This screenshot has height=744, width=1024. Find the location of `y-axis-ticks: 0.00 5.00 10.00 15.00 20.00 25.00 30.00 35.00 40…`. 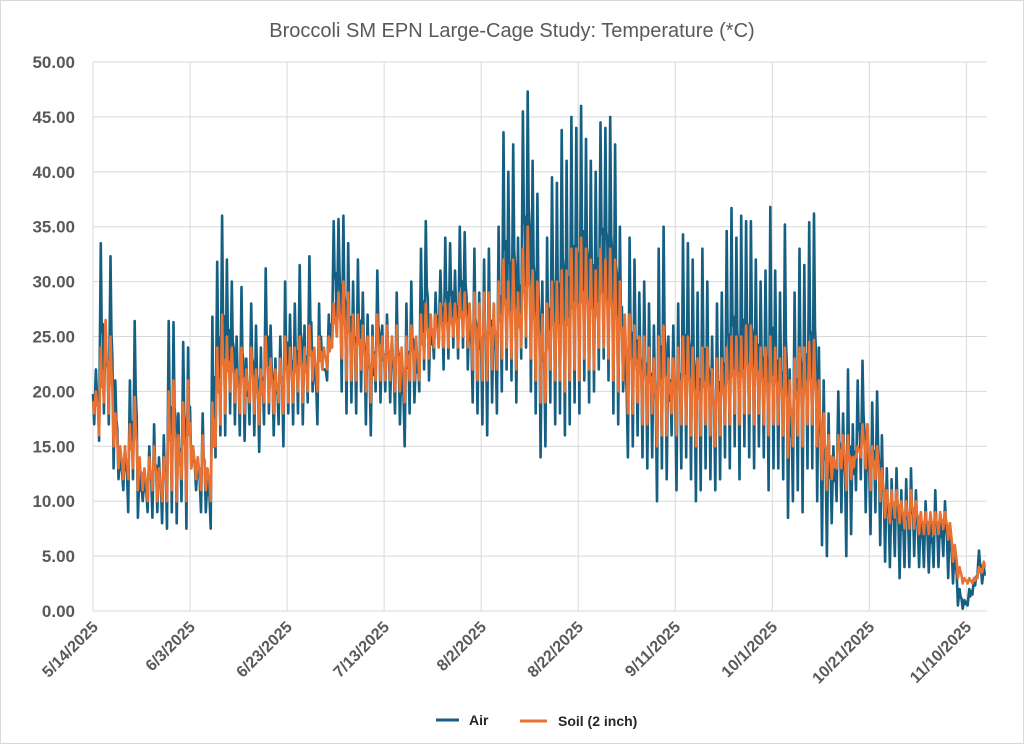

y-axis-ticks: 0.00 5.00 10.00 15.00 20.00 25.00 30.00 35.00 40… is located at coordinates (53, 337).